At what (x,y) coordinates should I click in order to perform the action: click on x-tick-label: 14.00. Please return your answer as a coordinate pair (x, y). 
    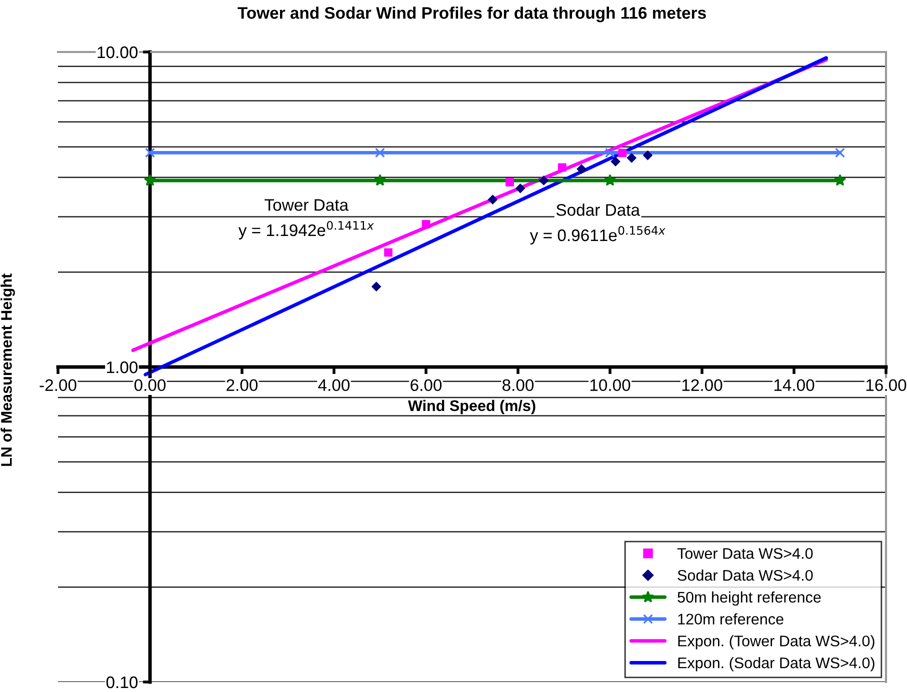
    Looking at the image, I should click on (794, 385).